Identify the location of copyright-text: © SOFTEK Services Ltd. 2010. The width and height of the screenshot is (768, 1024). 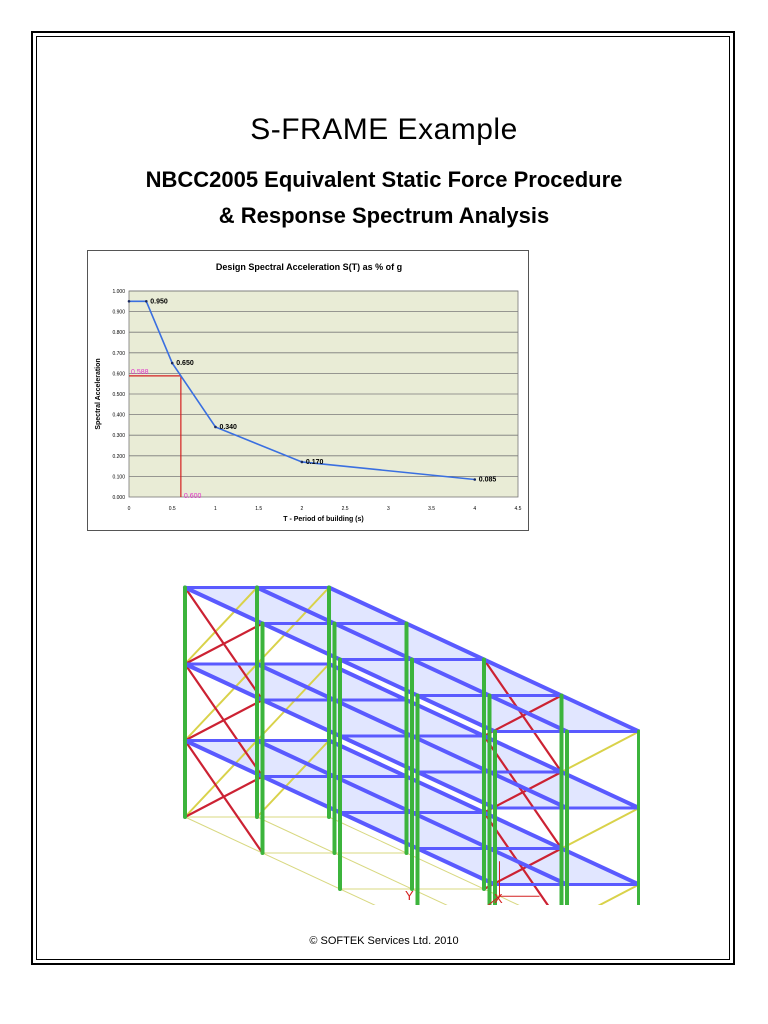
(384, 941).